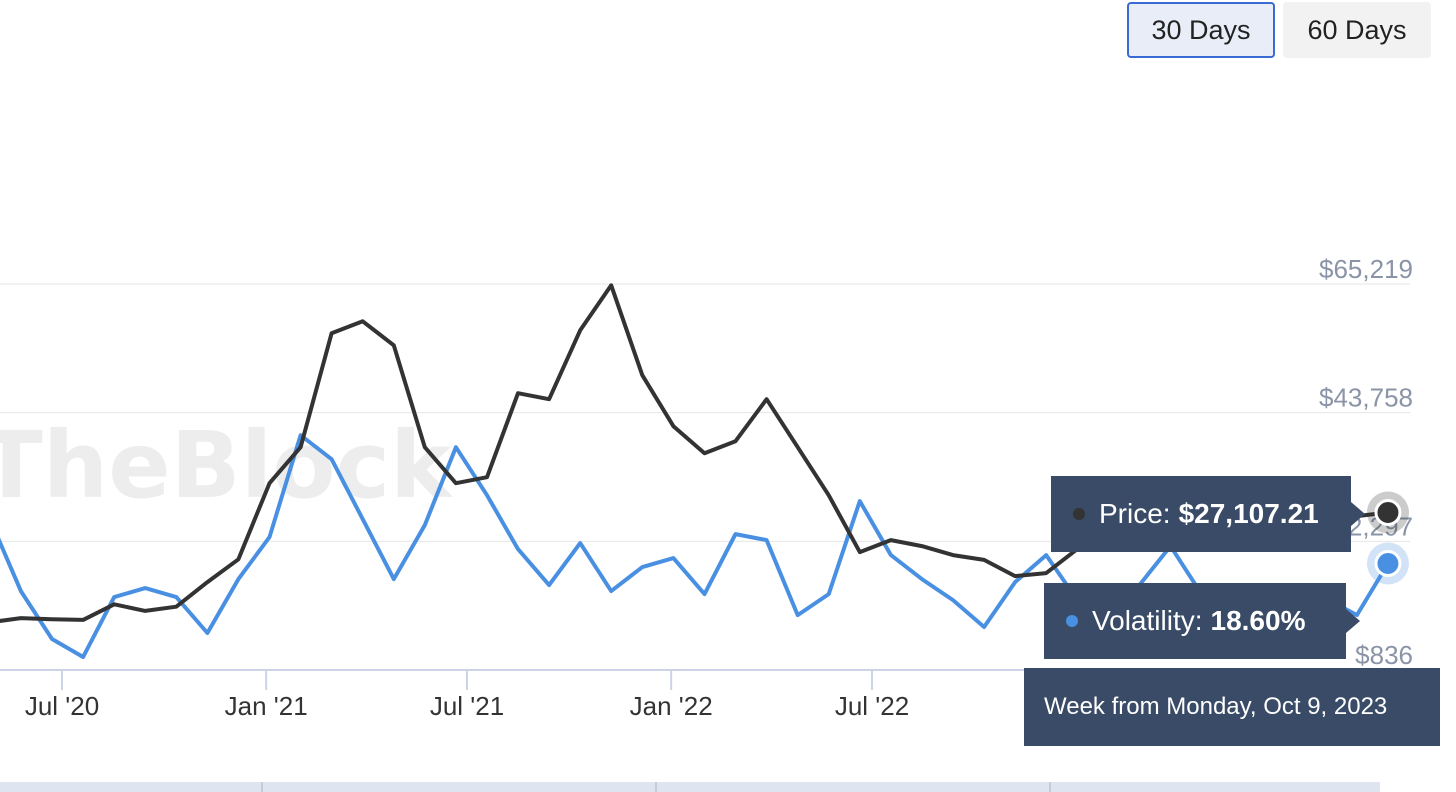 The width and height of the screenshot is (1456, 792). What do you see at coordinates (1216, 706) in the screenshot?
I see `week-label: Week from Monday, Oct 9, 2023` at bounding box center [1216, 706].